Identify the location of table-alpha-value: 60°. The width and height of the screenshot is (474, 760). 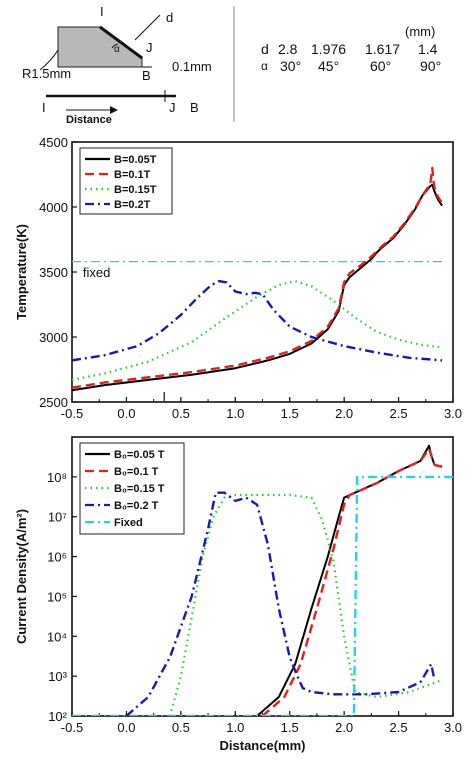
(380, 66).